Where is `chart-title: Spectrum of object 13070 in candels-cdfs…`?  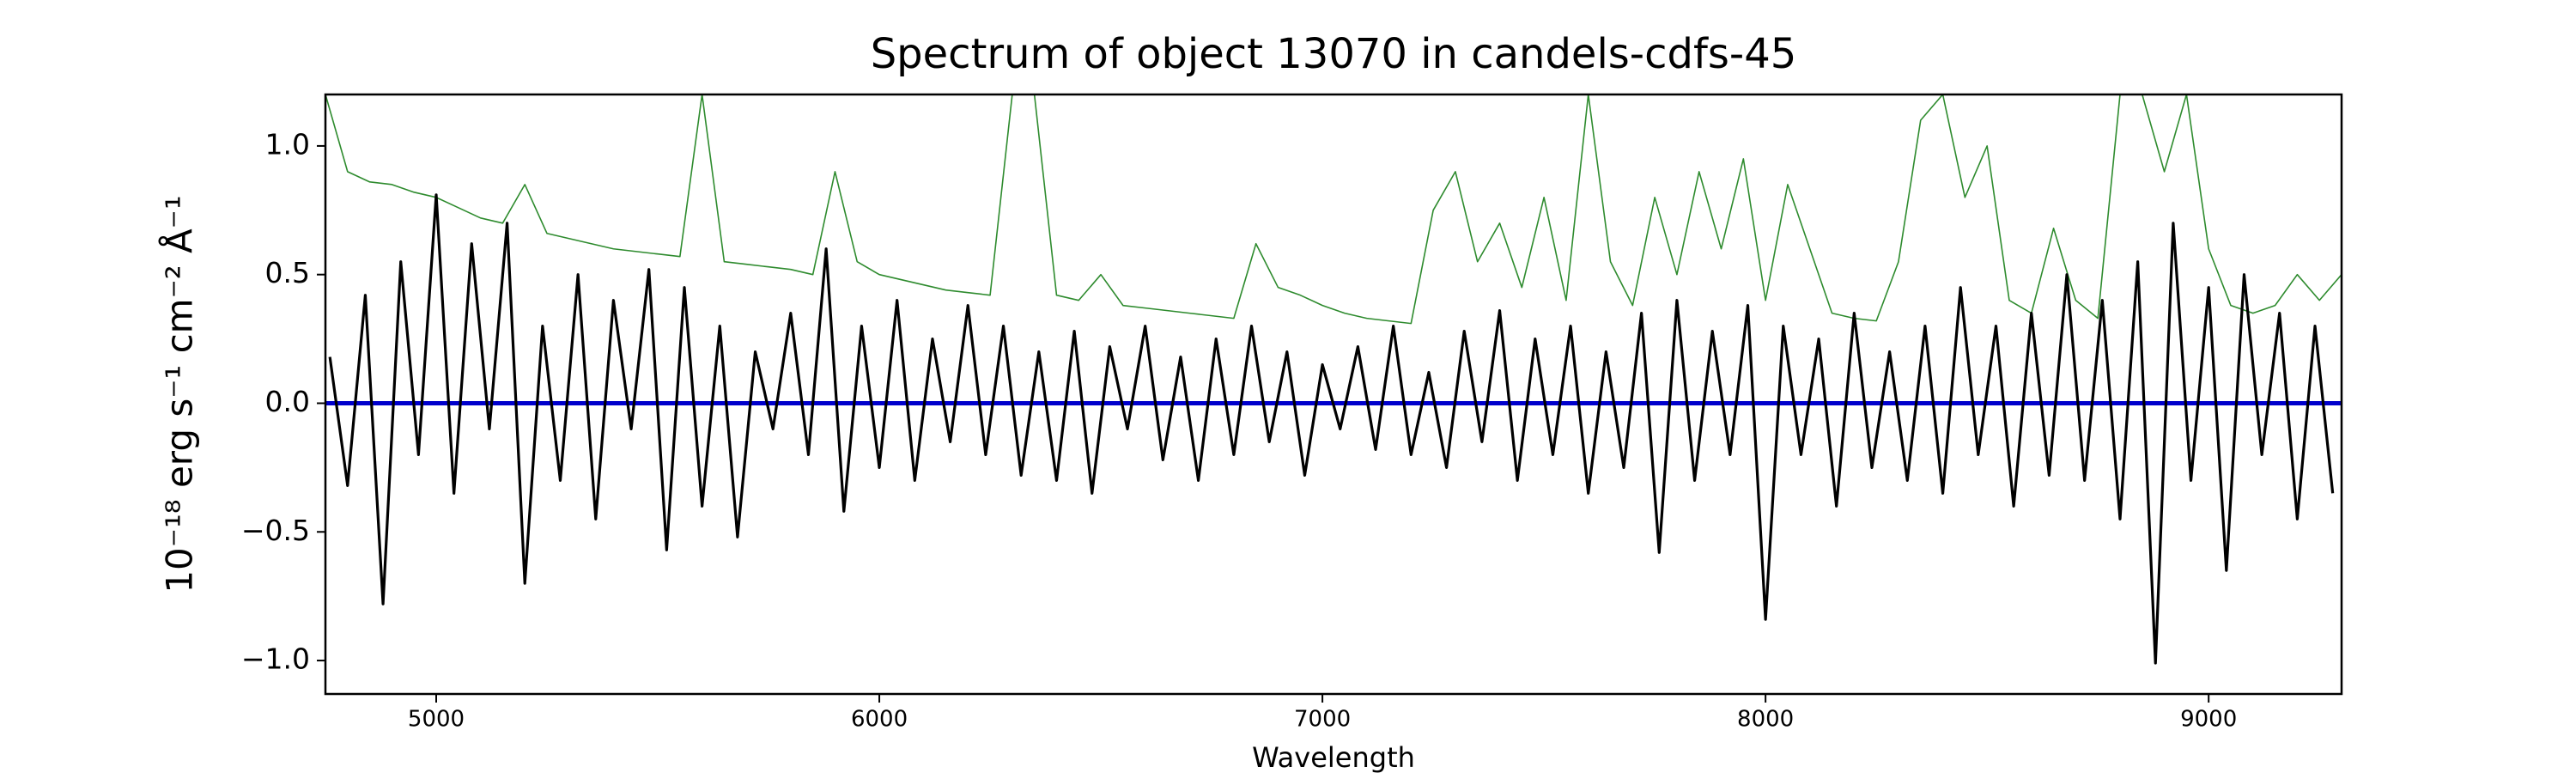
chart-title: Spectrum of object 13070 in candels-cdfs… is located at coordinates (1334, 54).